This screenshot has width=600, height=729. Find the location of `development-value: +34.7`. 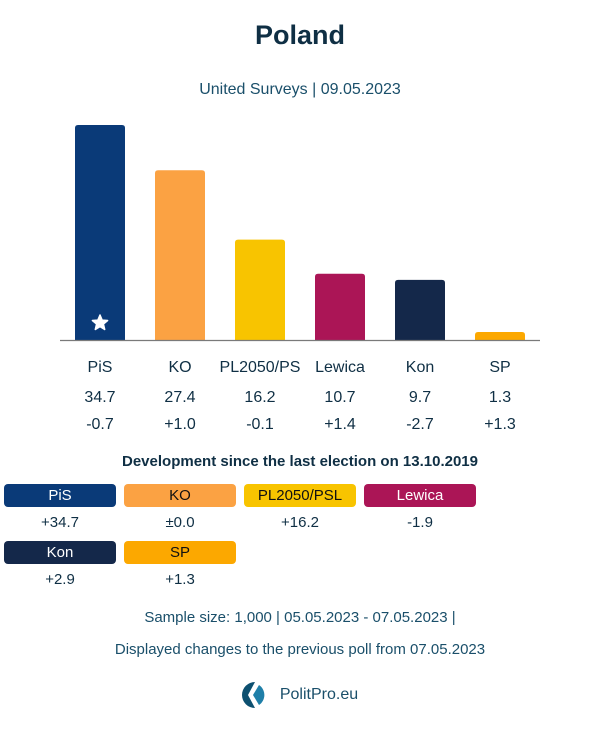

development-value: +34.7 is located at coordinates (60, 522).